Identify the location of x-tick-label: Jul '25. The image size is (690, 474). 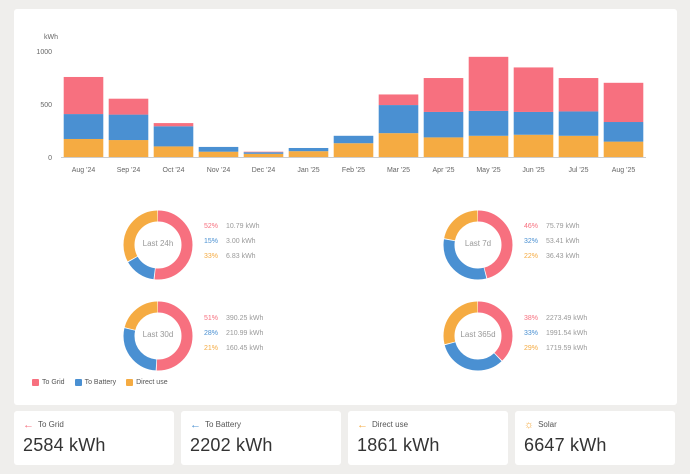
(578, 170).